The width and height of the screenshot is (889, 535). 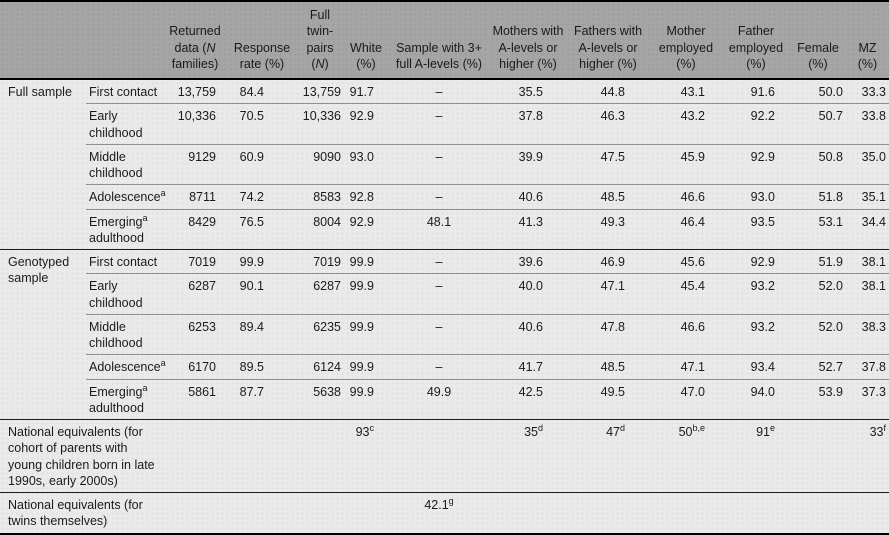 I want to click on column-header: Female (%), so click(x=818, y=40).